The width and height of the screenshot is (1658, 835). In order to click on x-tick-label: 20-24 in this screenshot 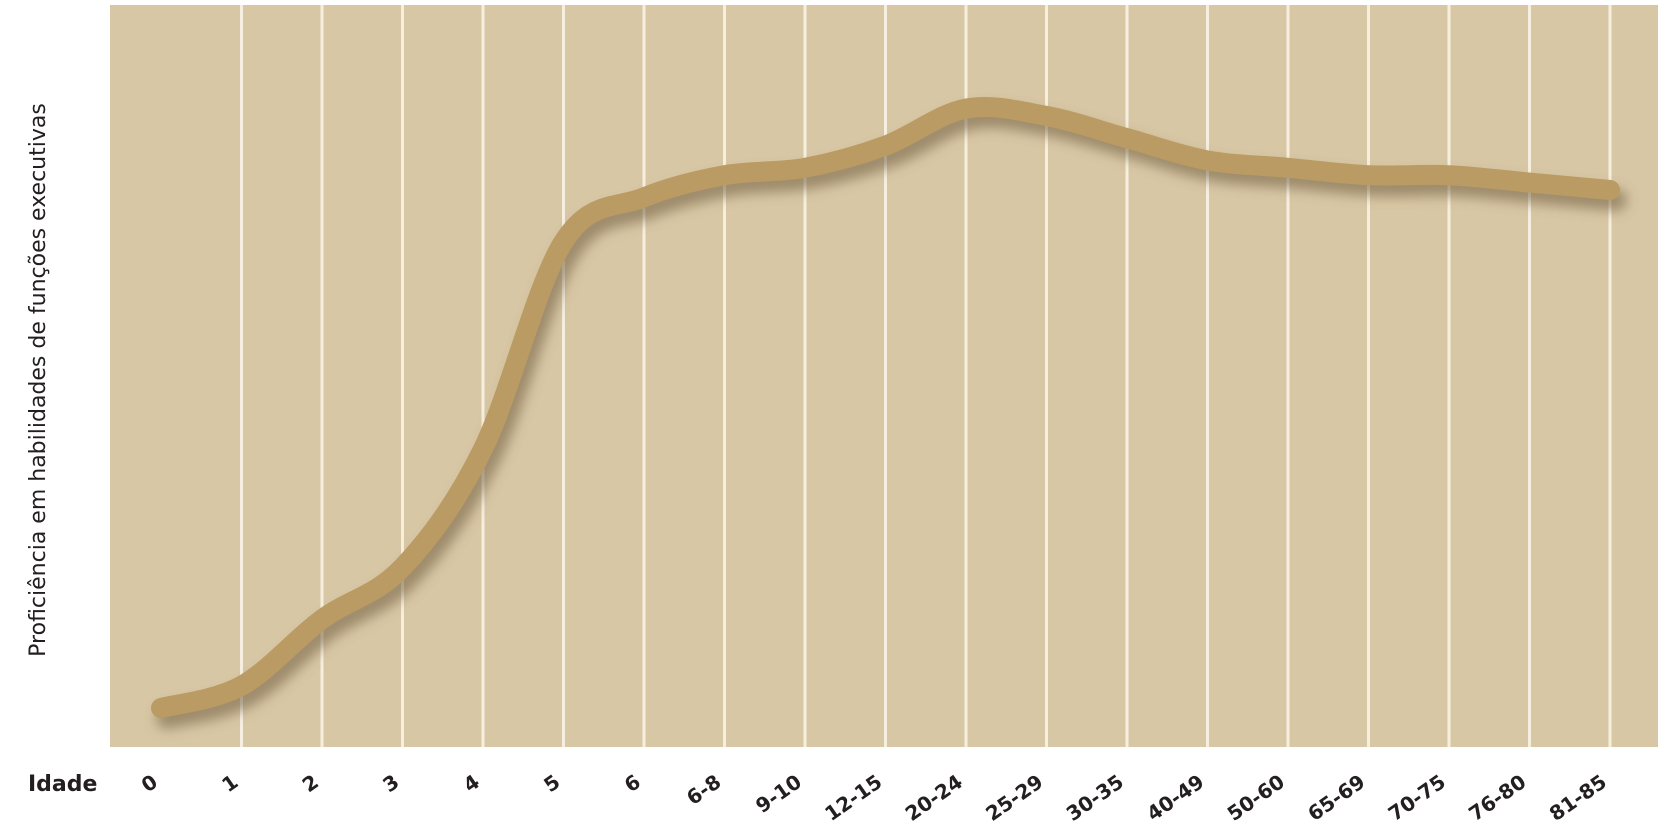, I will do `click(934, 797)`.